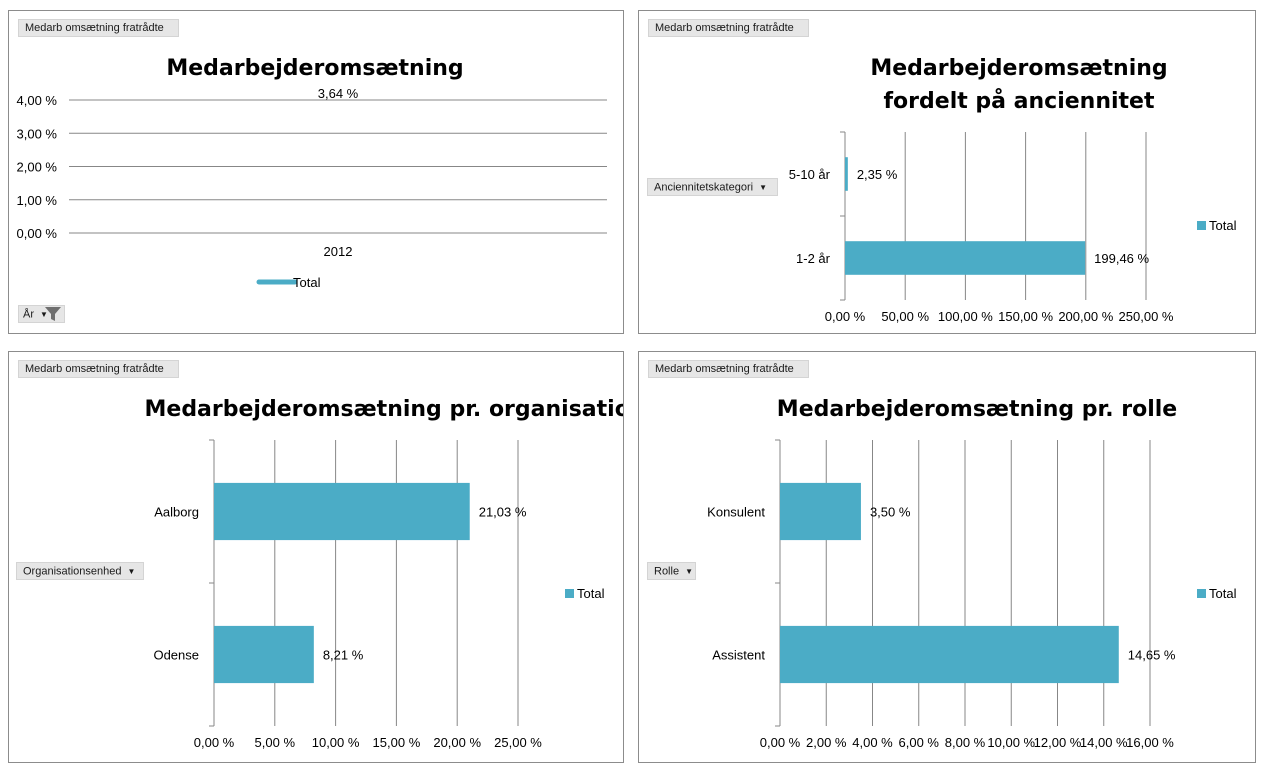 The image size is (1266, 771). What do you see at coordinates (518, 742) in the screenshot?
I see `x-tick-label: 25,00 %` at bounding box center [518, 742].